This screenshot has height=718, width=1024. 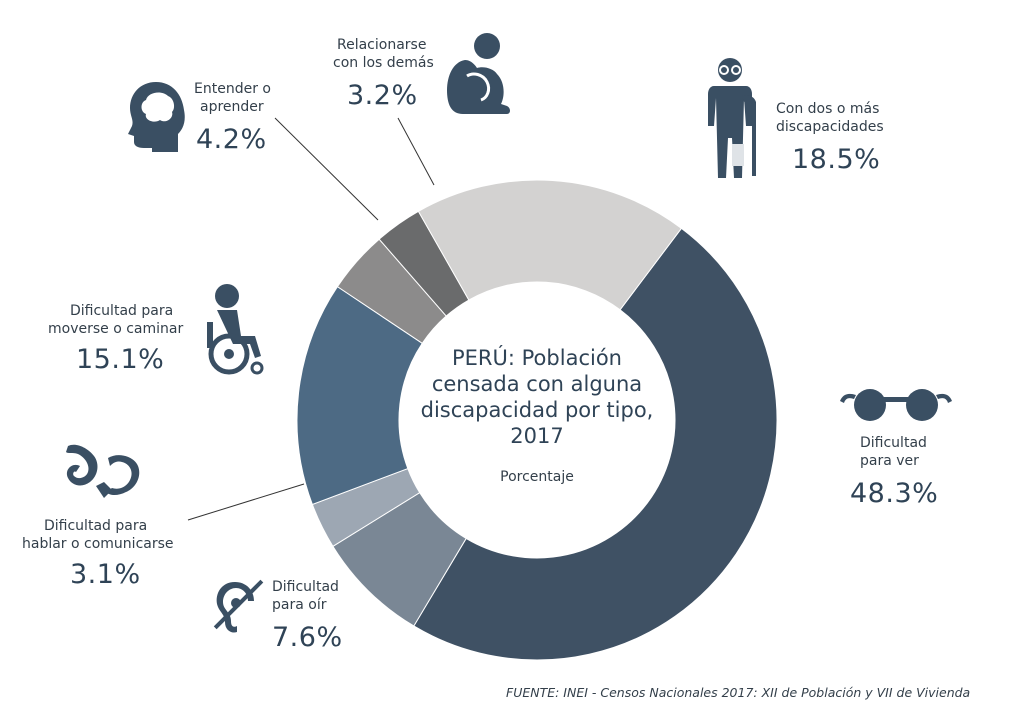 What do you see at coordinates (836, 159) in the screenshot?
I see `label-dos-value: 18.5%` at bounding box center [836, 159].